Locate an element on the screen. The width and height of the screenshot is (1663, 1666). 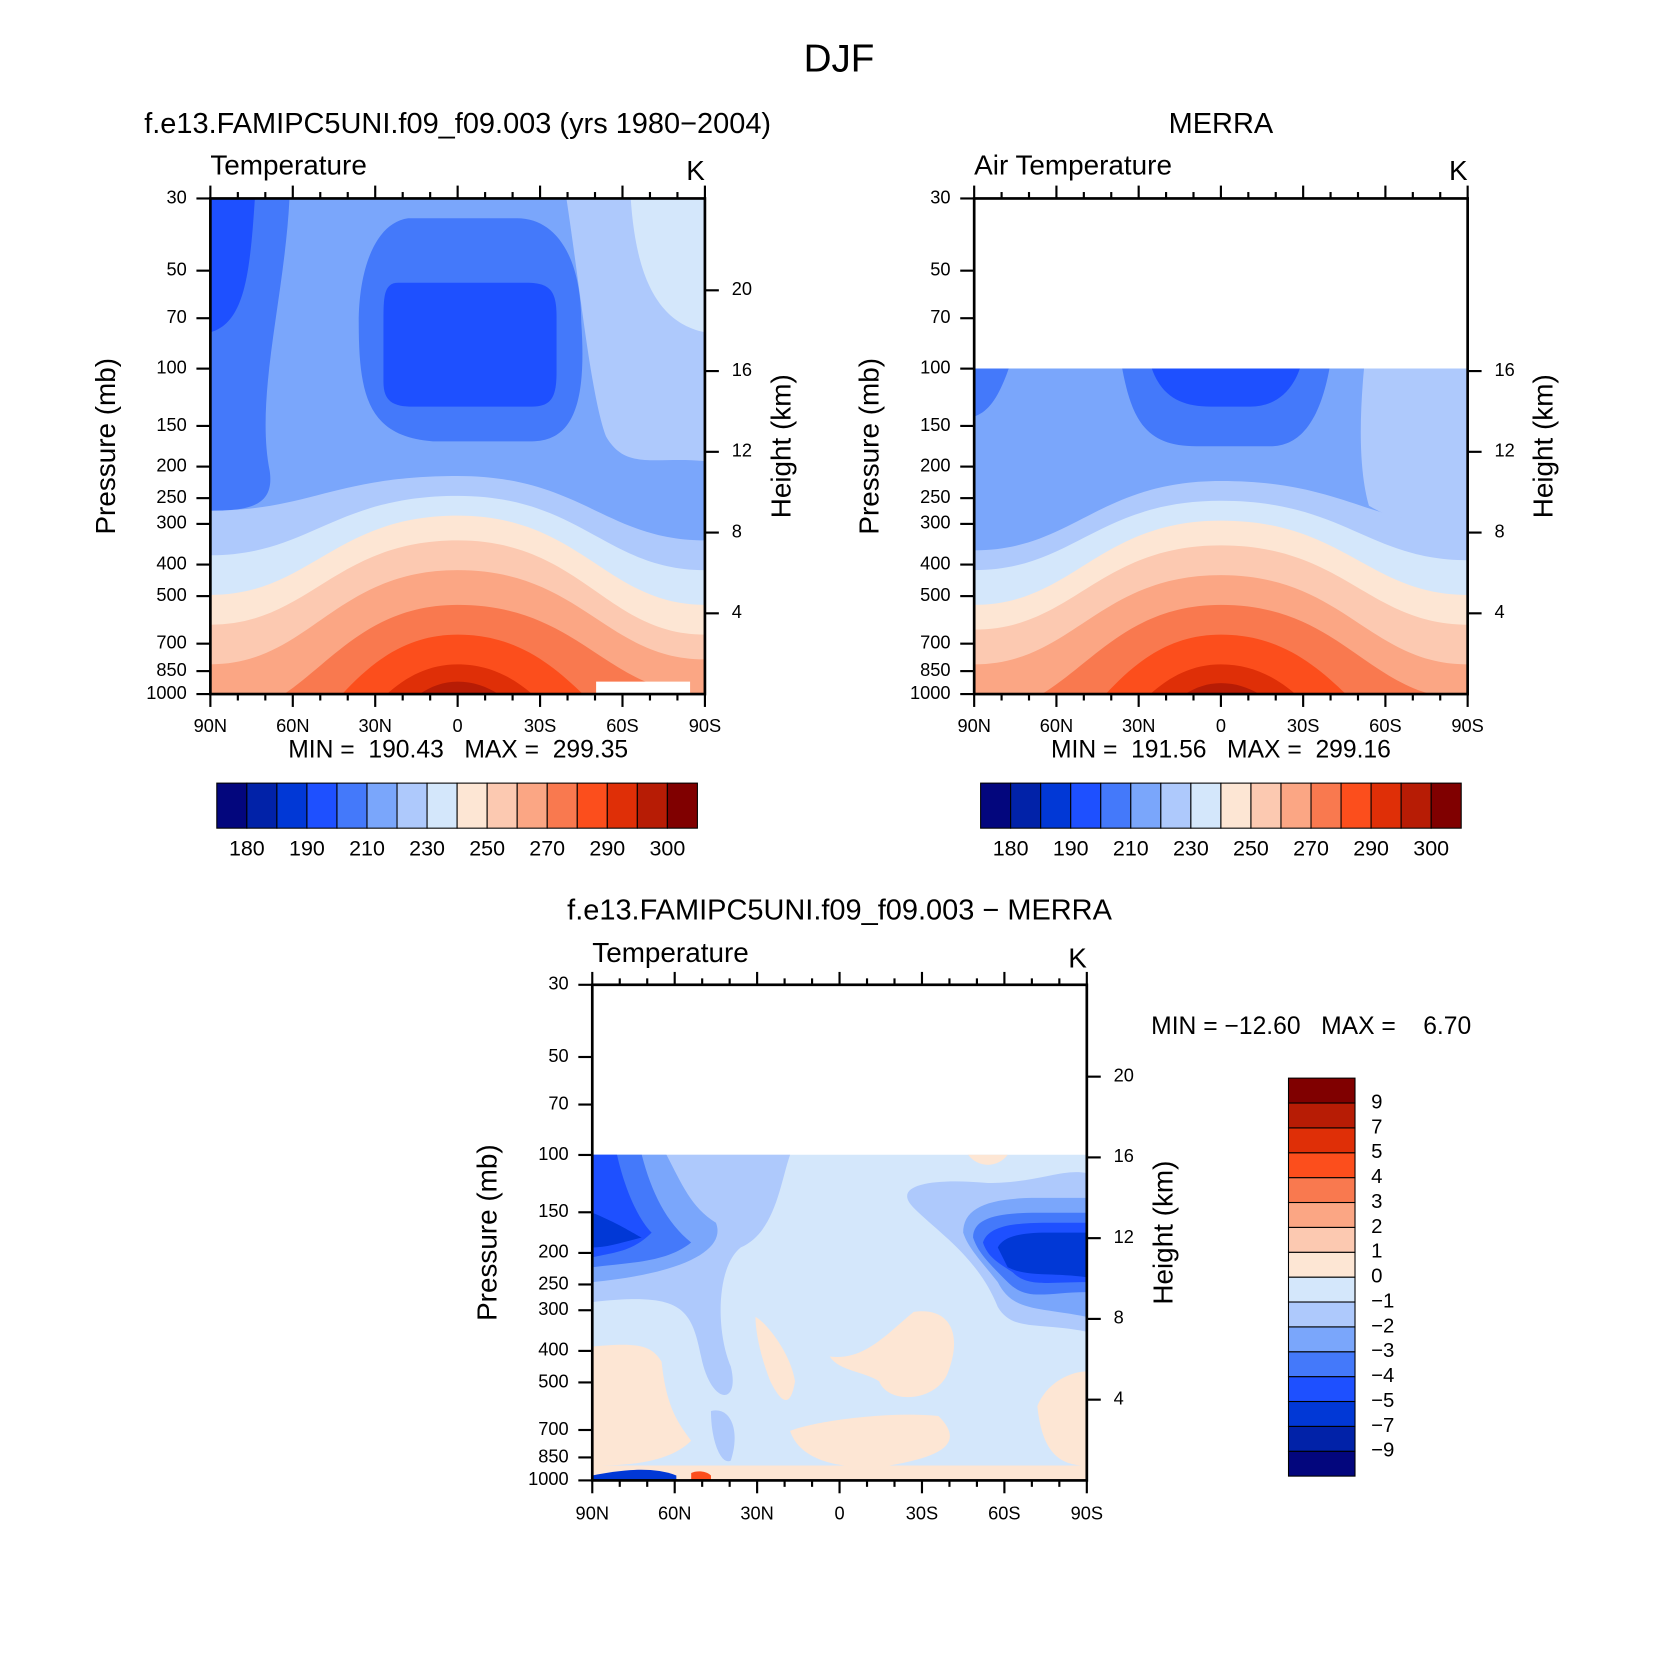
x-tick-label: 60N is located at coordinates (292, 725).